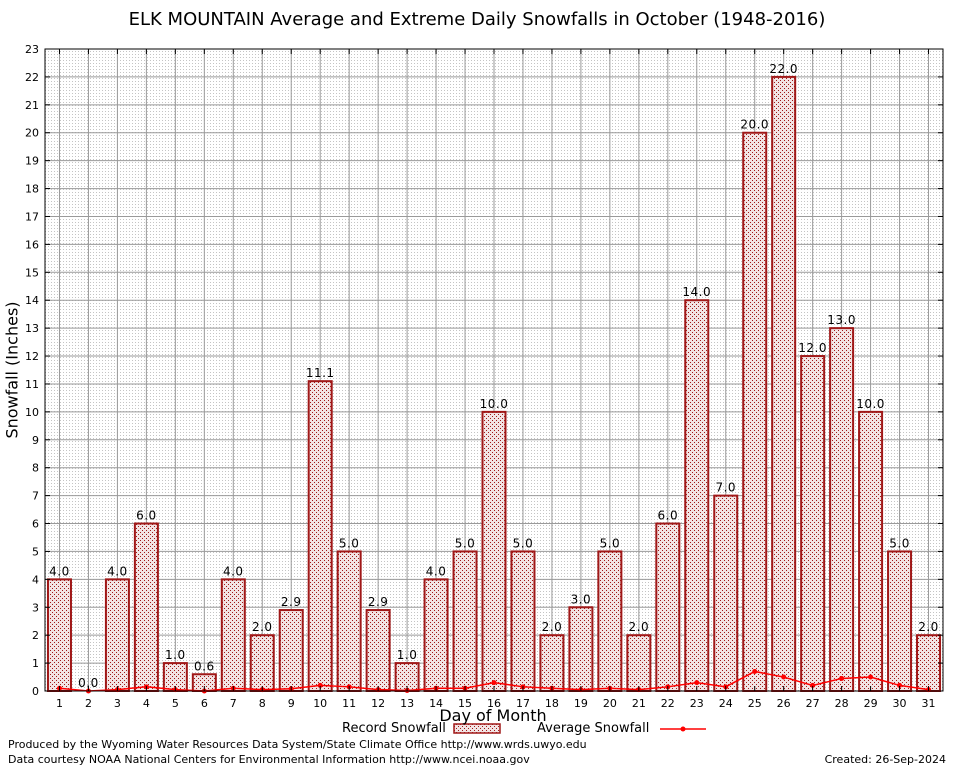 The image size is (954, 768). Describe the element at coordinates (32, 272) in the screenshot. I see `y-tick-label: 15` at that location.